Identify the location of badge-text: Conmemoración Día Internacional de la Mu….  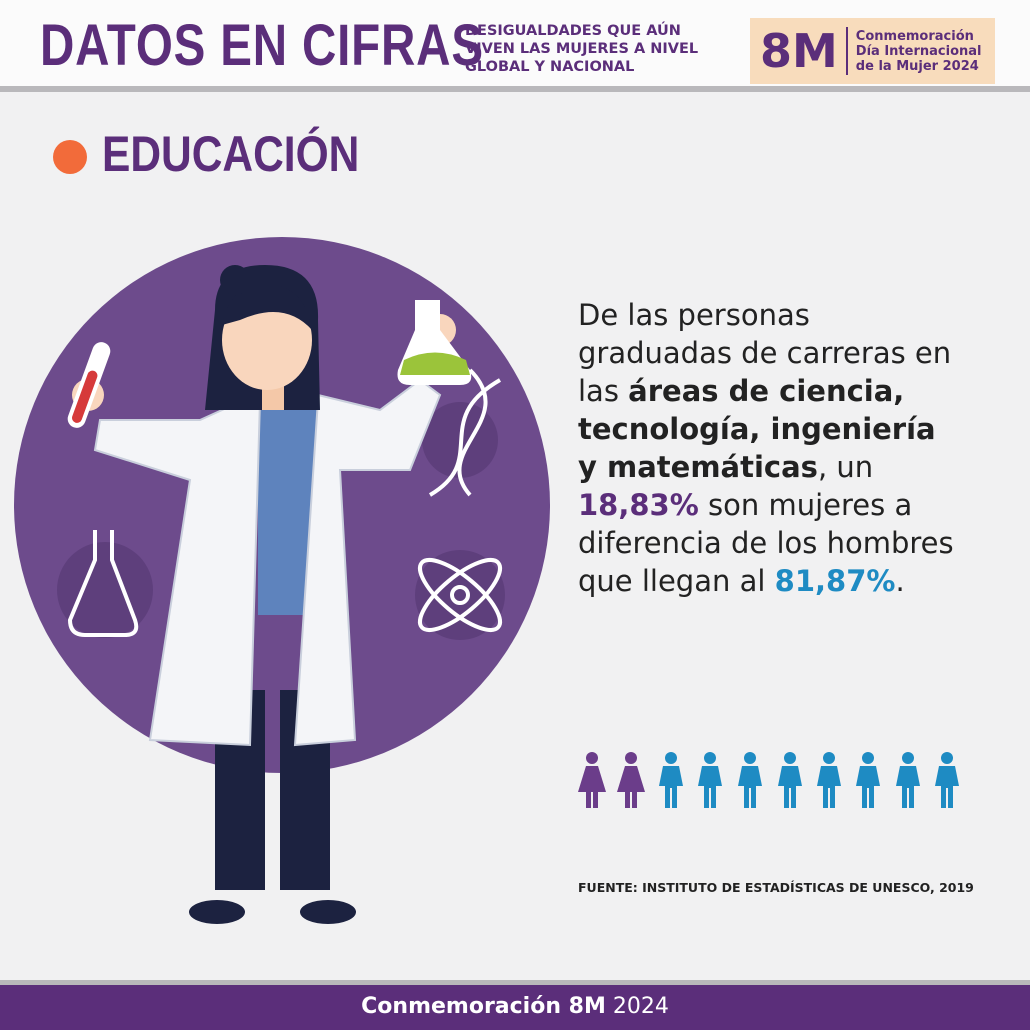
(918, 51).